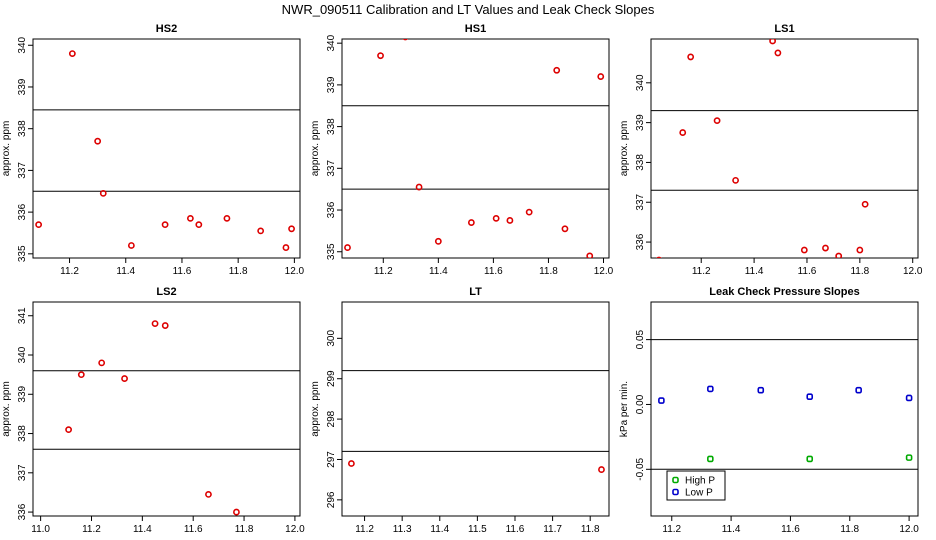 The image size is (936, 540). What do you see at coordinates (640, 162) in the screenshot?
I see `y-tick-label: 338` at bounding box center [640, 162].